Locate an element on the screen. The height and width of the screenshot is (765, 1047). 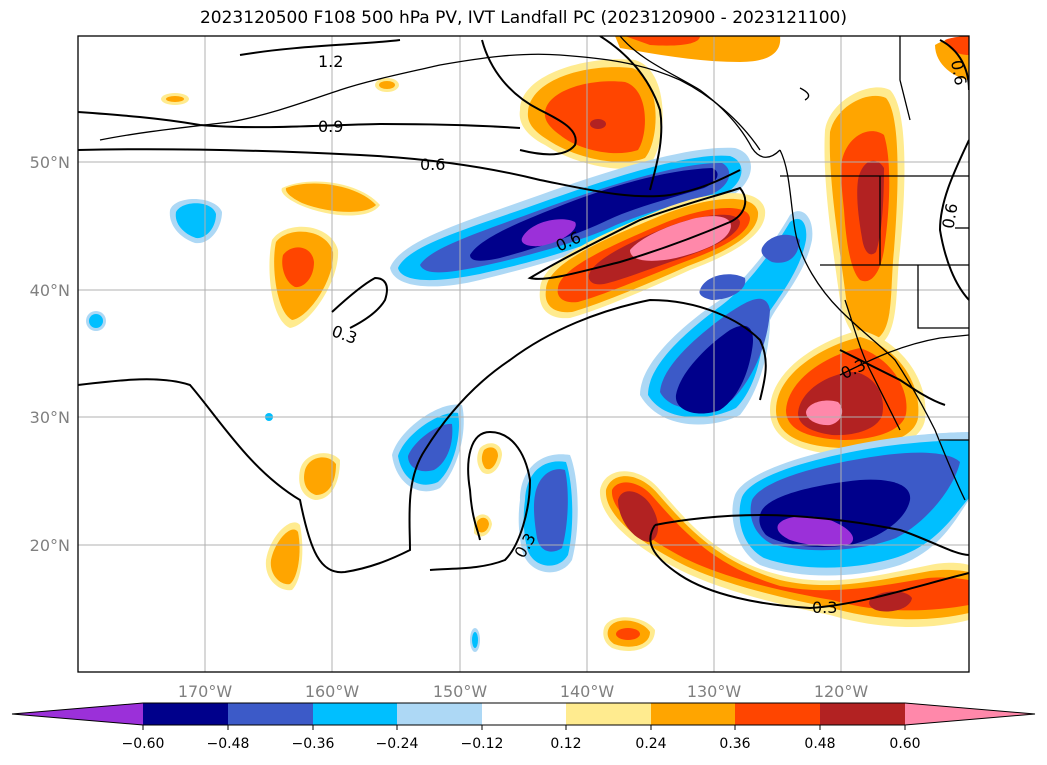
lon-tick-label: 170°W is located at coordinates (205, 691).